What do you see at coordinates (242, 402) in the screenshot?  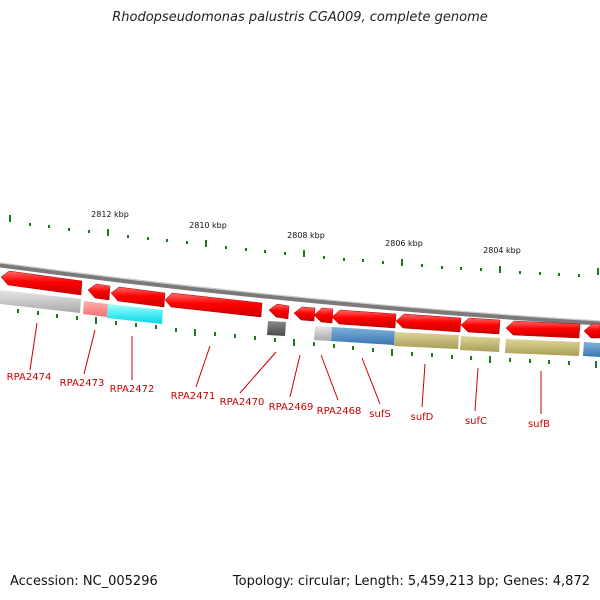 I see `gene-label-rpa2470: RPA2470` at bounding box center [242, 402].